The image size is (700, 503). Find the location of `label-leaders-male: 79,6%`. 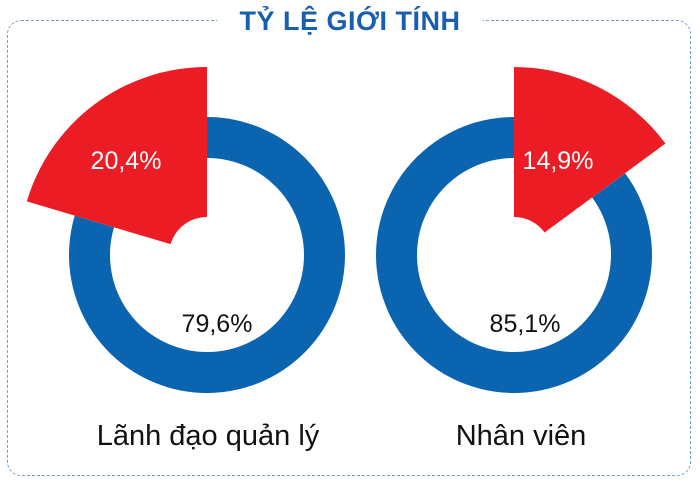

label-leaders-male: 79,6% is located at coordinates (217, 324).